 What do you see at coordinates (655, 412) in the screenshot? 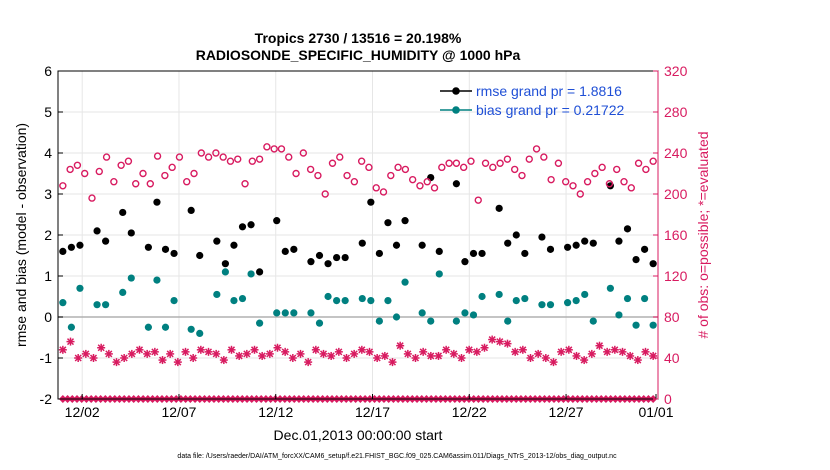
I see `x-tick-label: 01/01` at bounding box center [655, 412].